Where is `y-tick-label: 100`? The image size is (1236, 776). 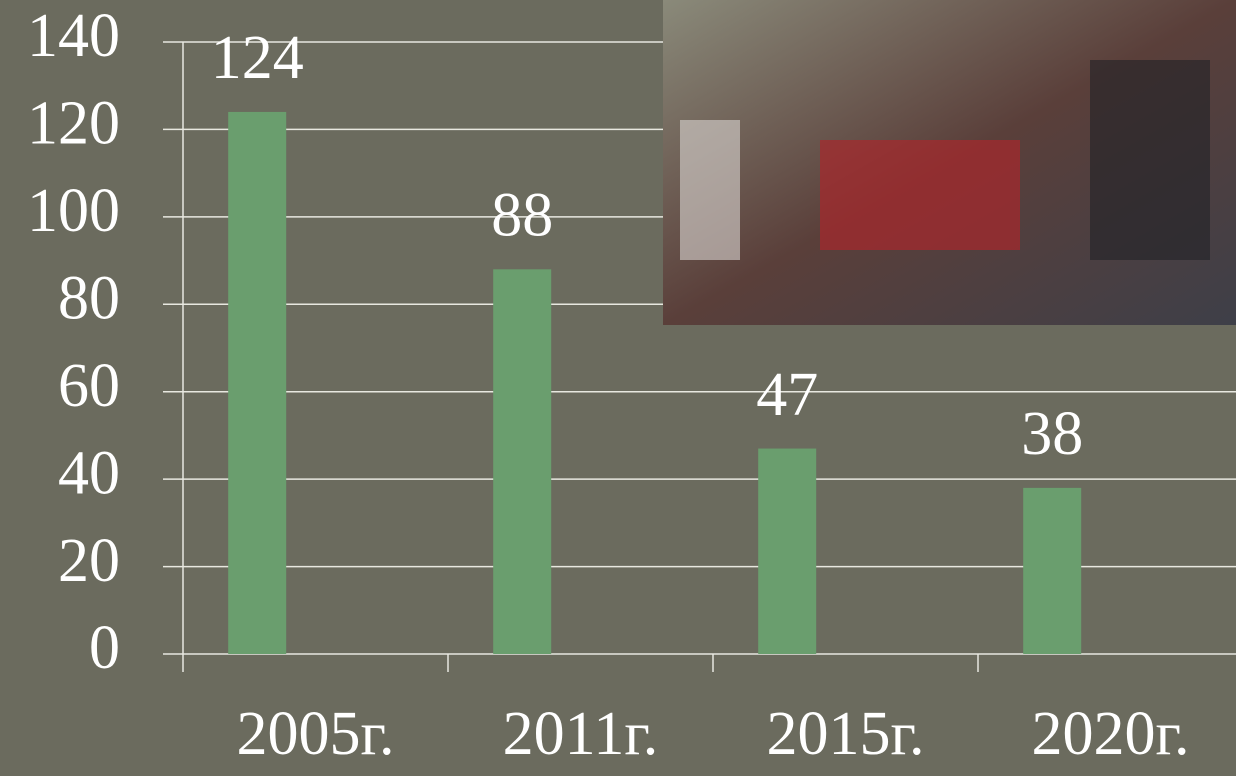
y-tick-label: 100 is located at coordinates (73, 211).